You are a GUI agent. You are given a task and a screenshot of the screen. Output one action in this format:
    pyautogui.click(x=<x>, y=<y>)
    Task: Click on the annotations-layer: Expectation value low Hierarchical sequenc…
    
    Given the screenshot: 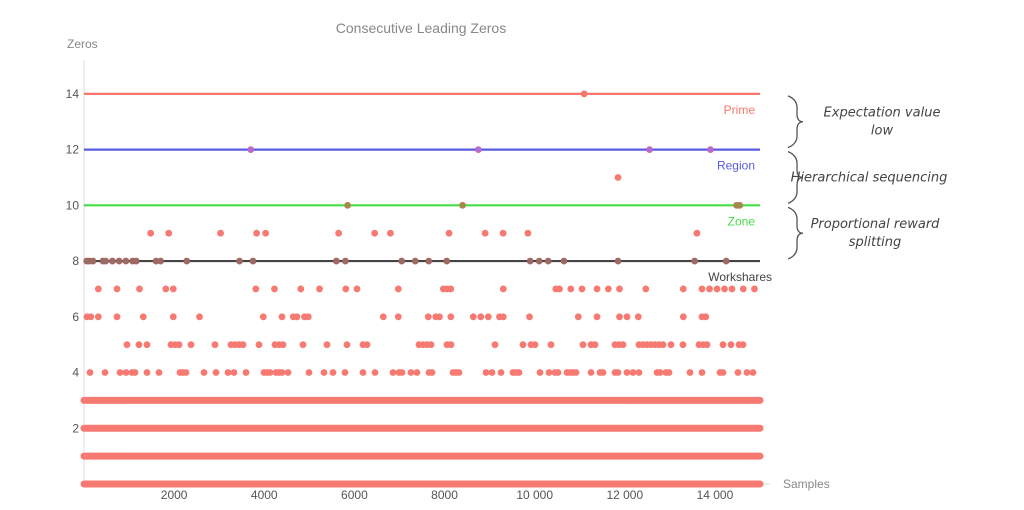 What is the action you would take?
    pyautogui.click(x=867, y=177)
    